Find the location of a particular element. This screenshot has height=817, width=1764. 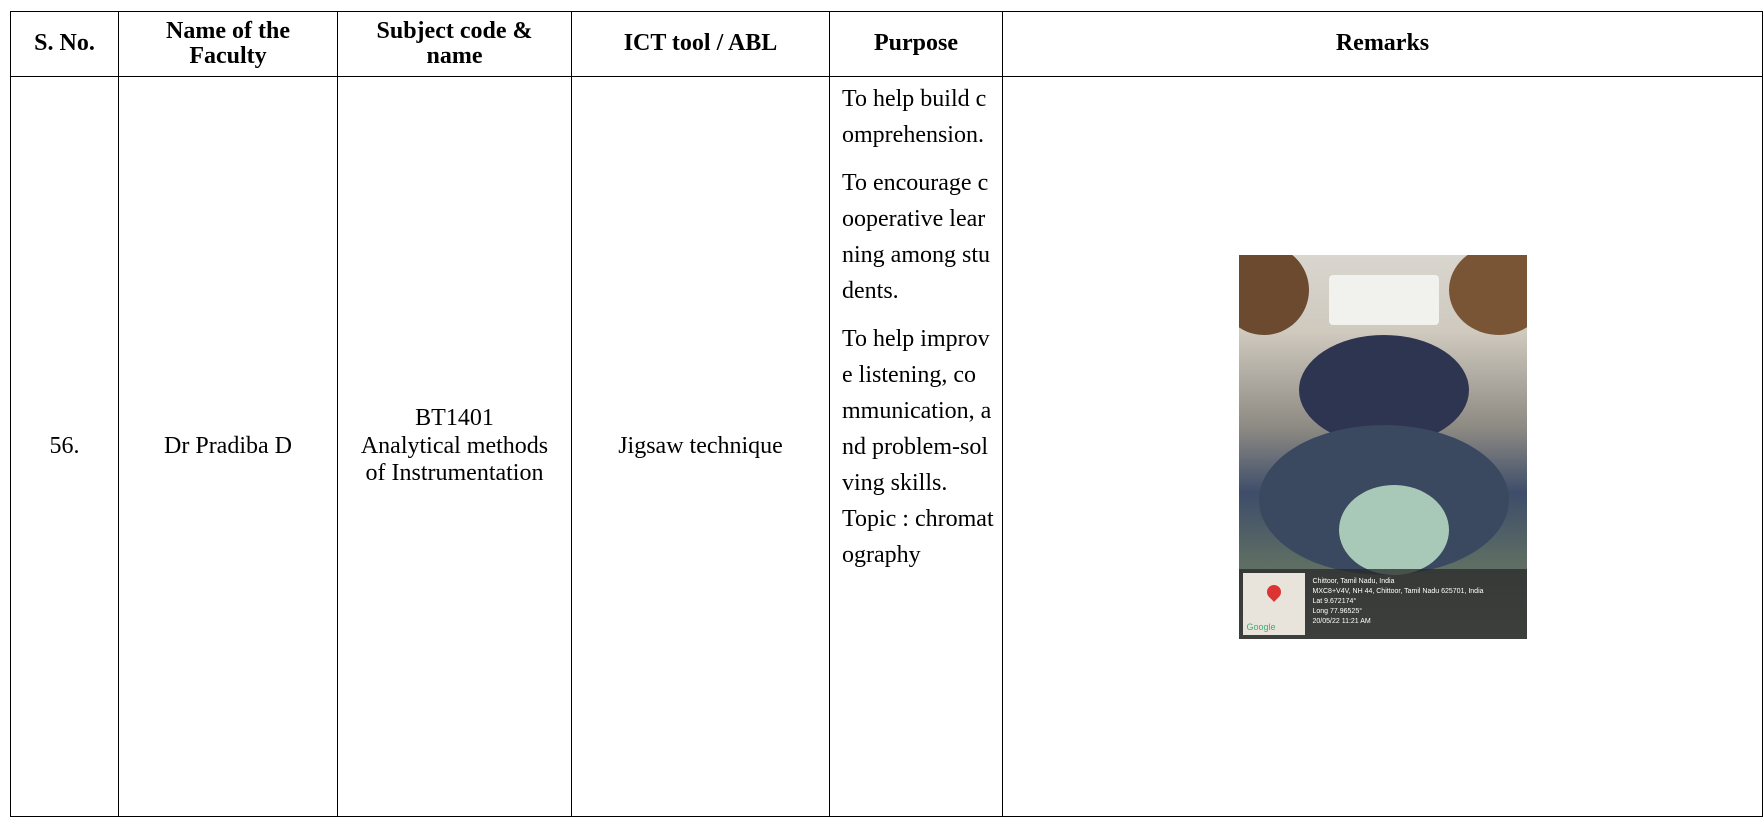

window is located at coordinates (1383, 299).